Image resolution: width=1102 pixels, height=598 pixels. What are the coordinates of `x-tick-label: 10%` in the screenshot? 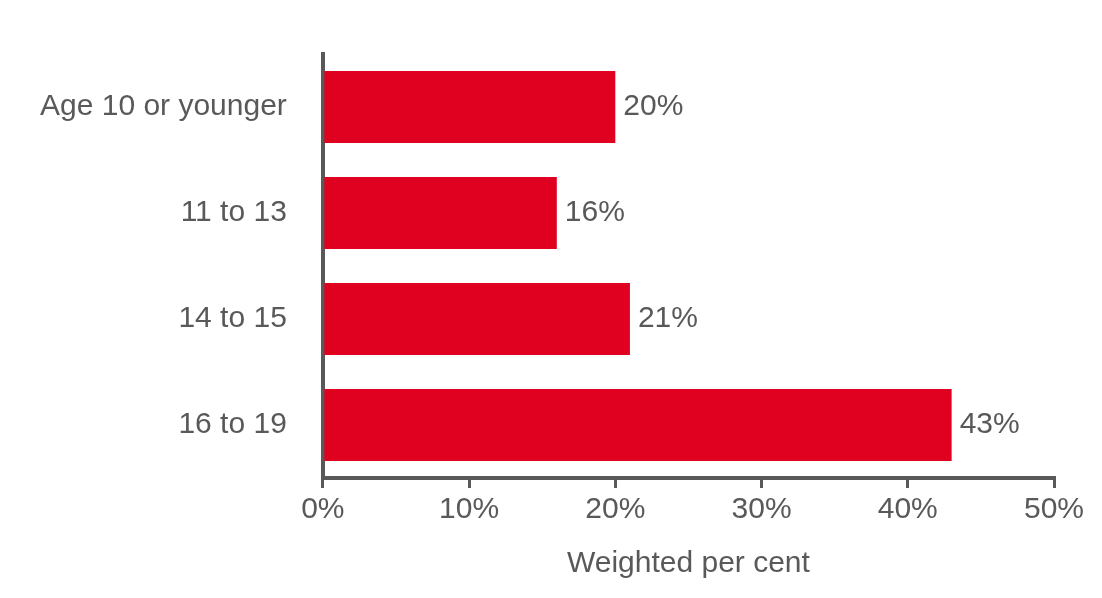 It's located at (469, 508).